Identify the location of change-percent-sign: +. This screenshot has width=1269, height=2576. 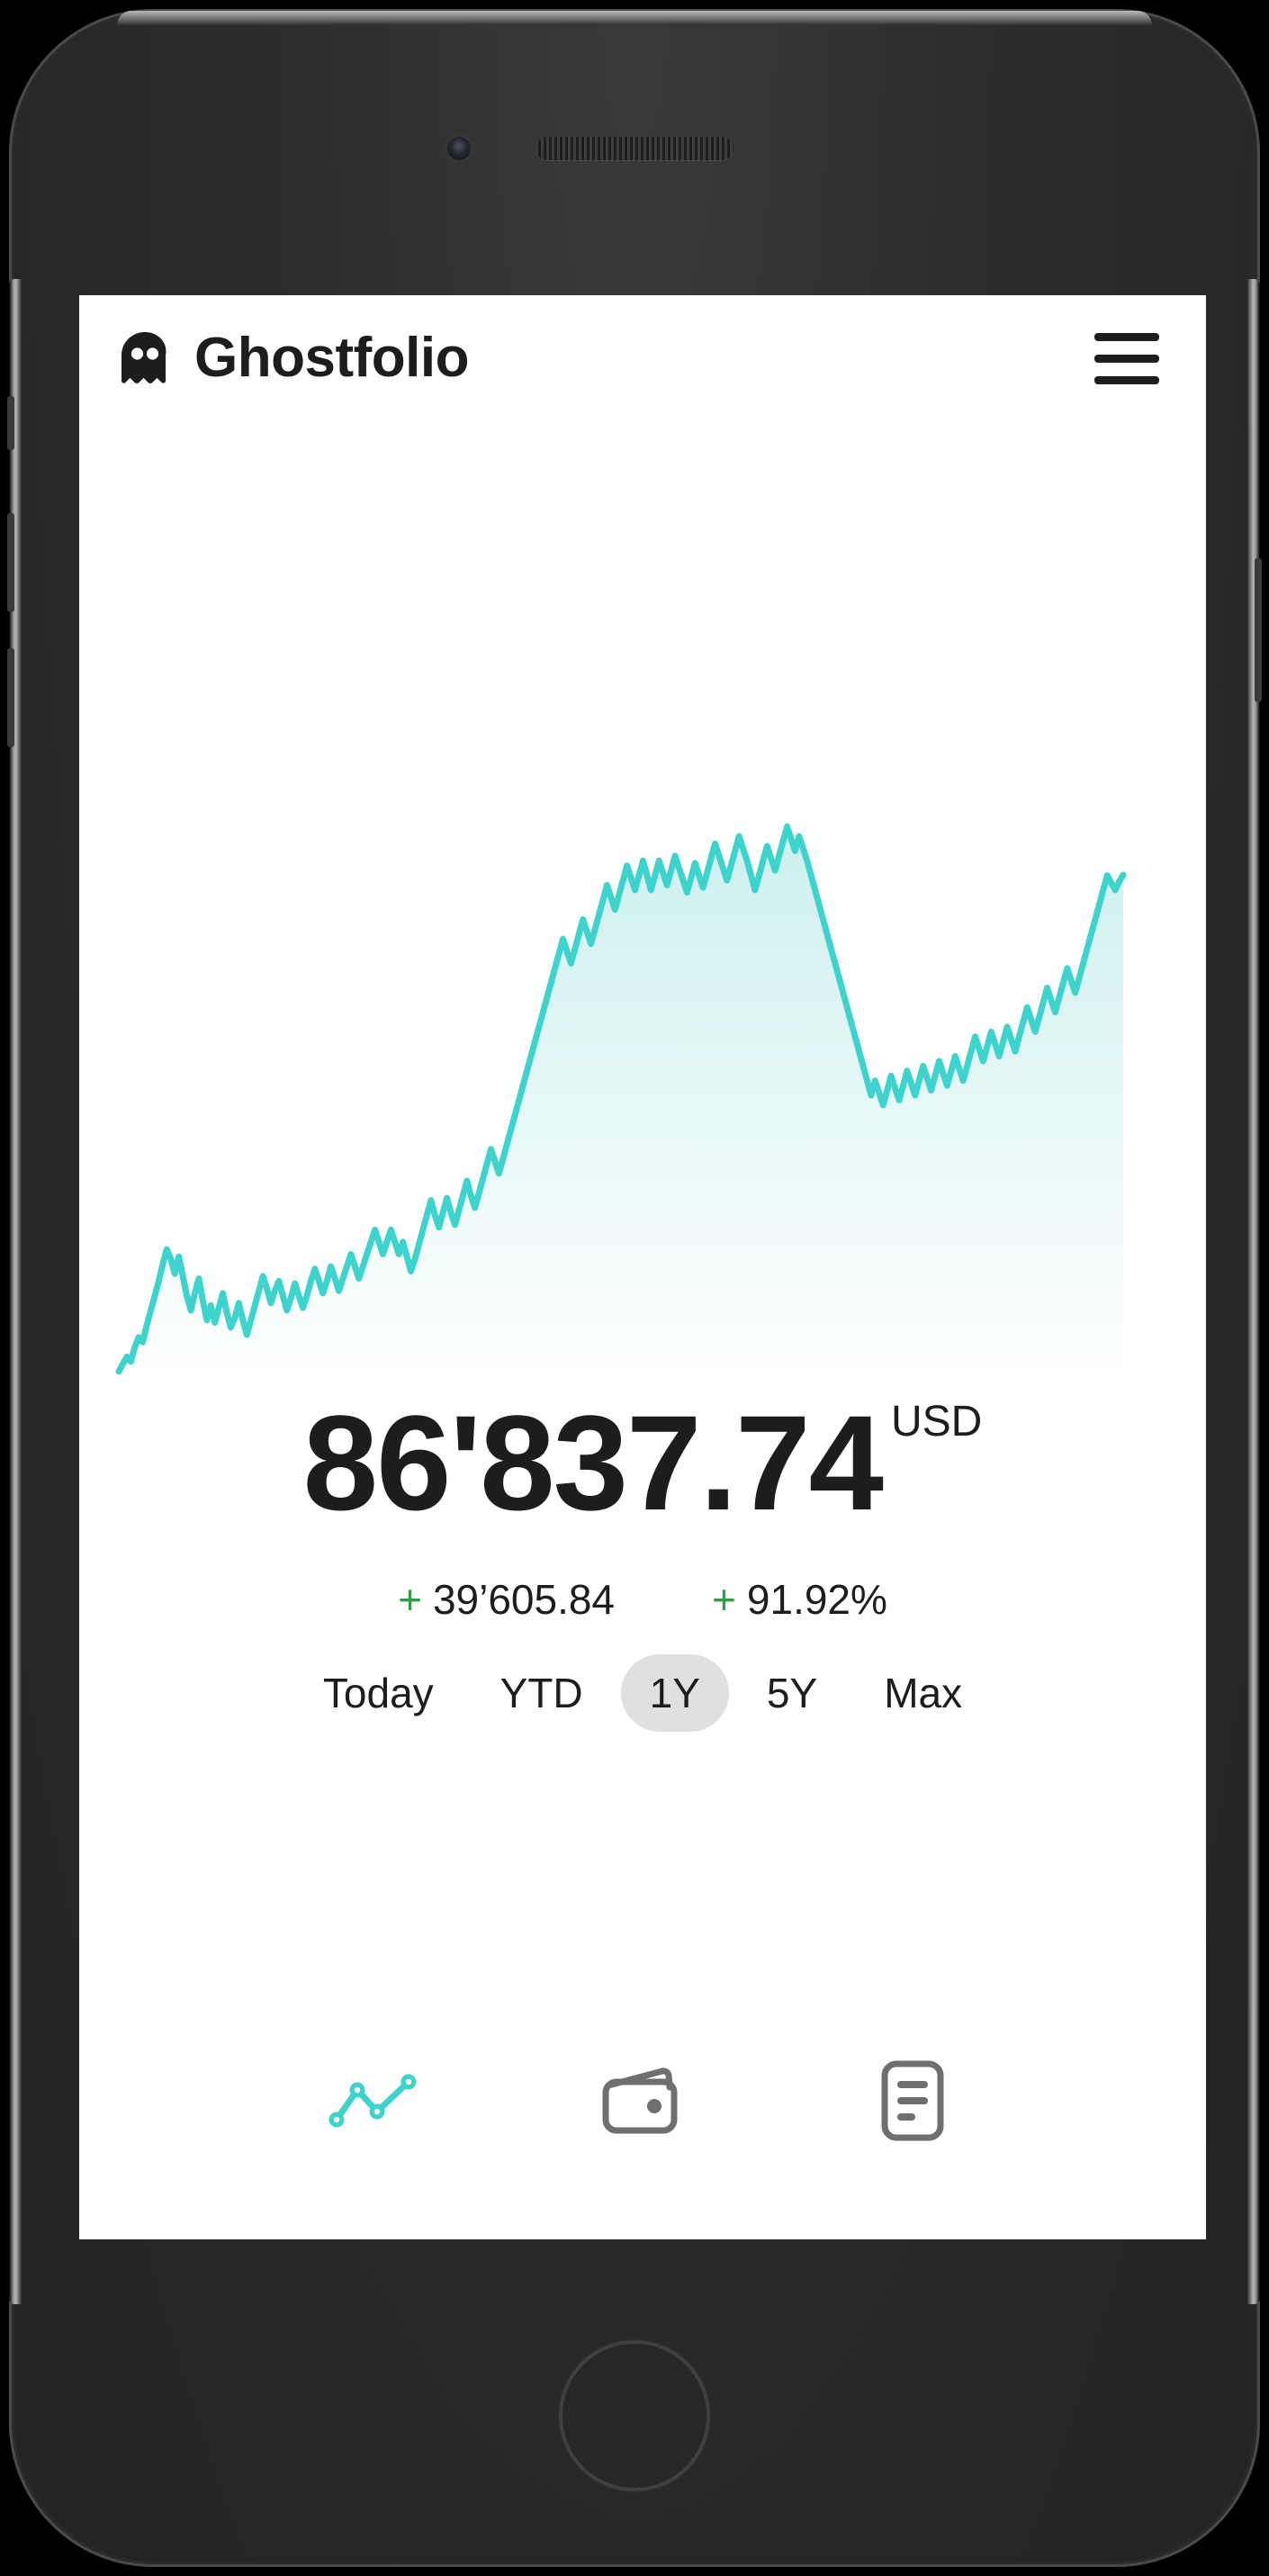
(724, 1599).